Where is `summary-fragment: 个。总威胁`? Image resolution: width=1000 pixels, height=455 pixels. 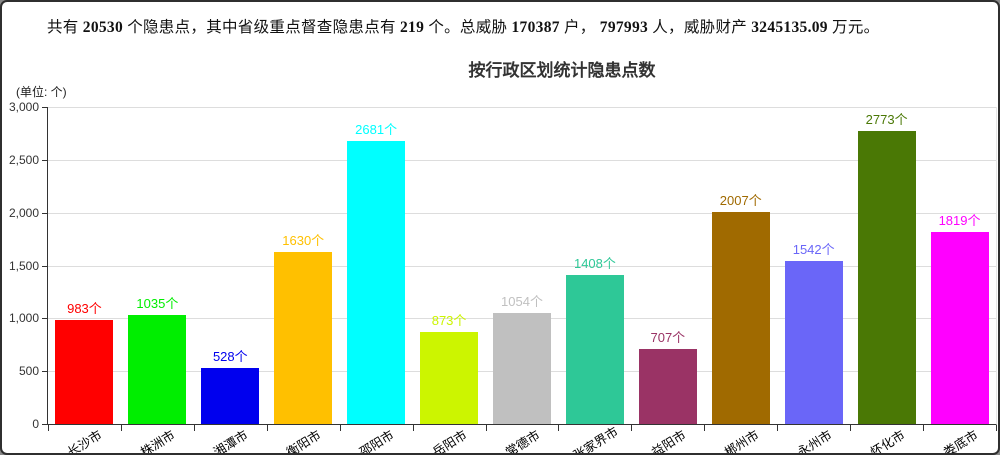 summary-fragment: 个。总威胁 is located at coordinates (468, 27).